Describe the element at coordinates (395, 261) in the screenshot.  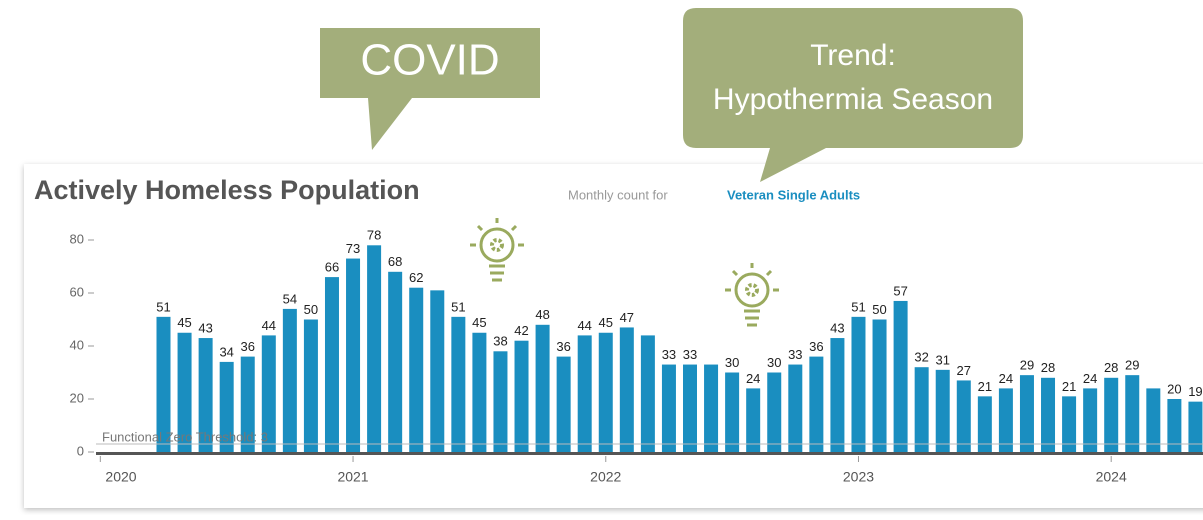
I see `value-label: 68` at that location.